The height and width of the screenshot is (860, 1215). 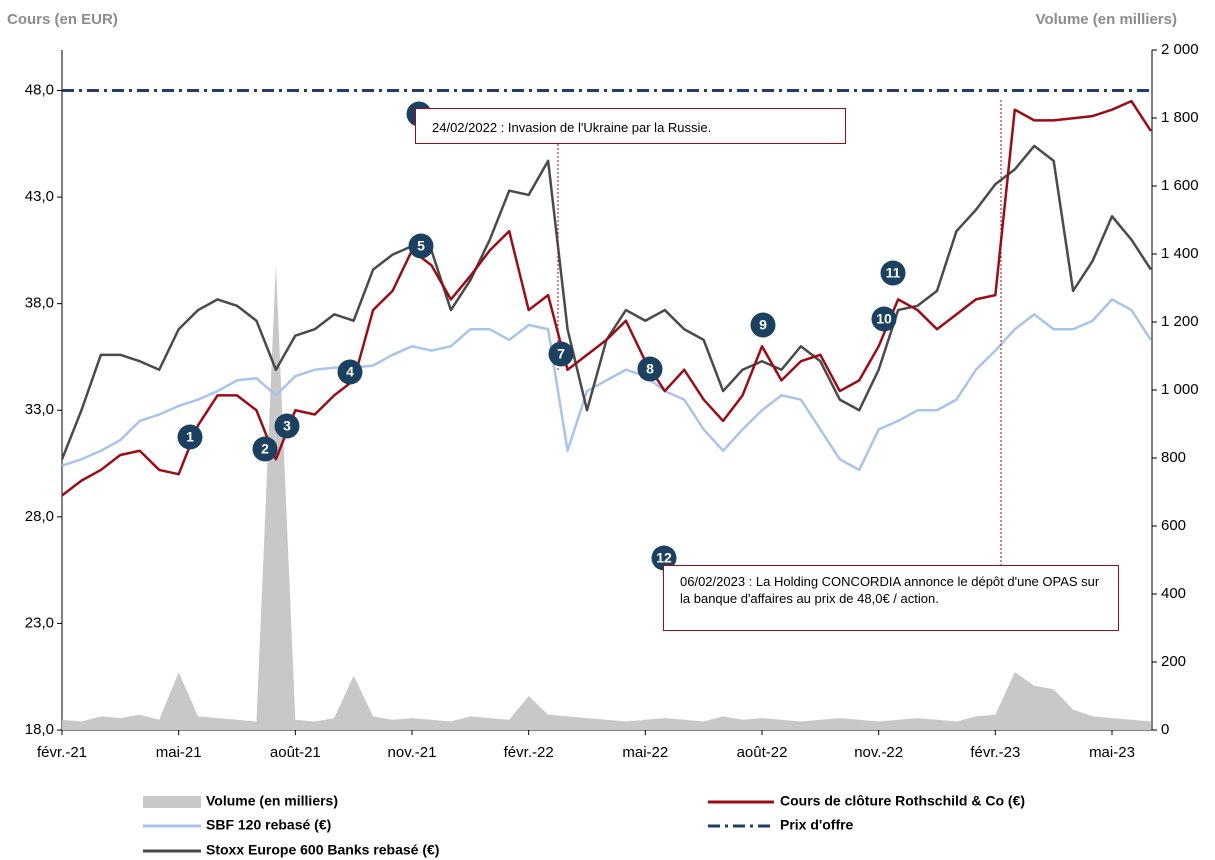 I want to click on event-marker: 11, so click(x=893, y=273).